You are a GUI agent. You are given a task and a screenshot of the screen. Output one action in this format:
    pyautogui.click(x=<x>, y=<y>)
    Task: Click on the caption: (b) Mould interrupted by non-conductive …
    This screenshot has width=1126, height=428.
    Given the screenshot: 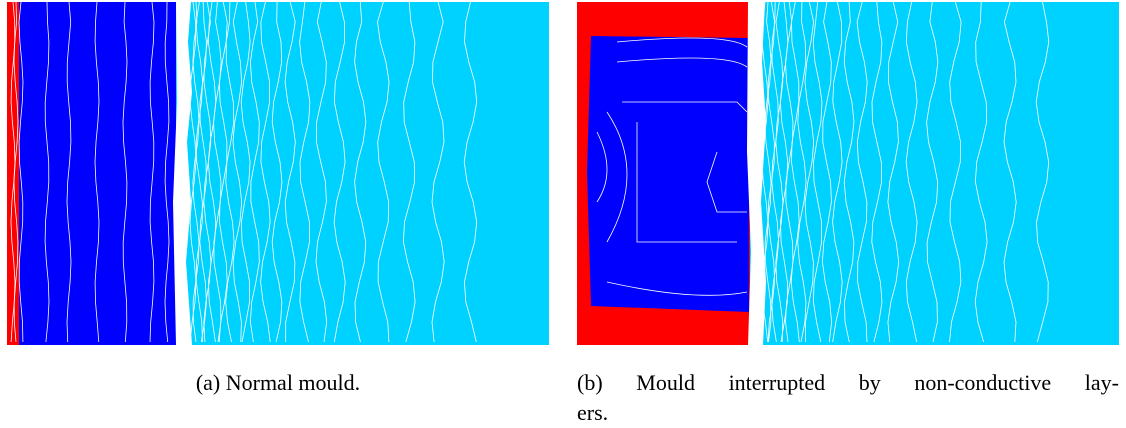 What is the action you would take?
    pyautogui.click(x=848, y=398)
    